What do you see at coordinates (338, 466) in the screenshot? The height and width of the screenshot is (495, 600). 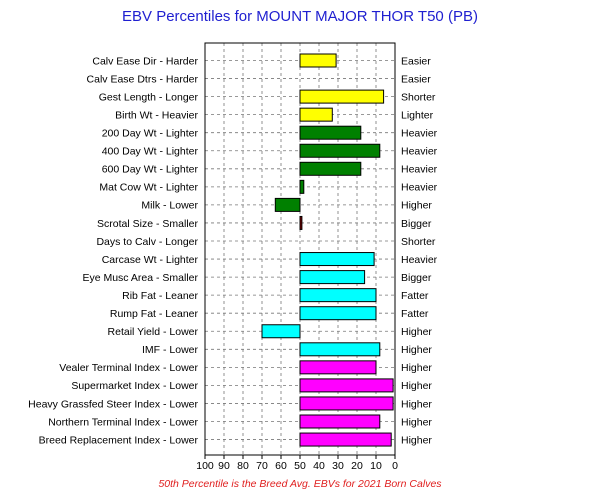 I see `x-tick-label: 30` at bounding box center [338, 466].